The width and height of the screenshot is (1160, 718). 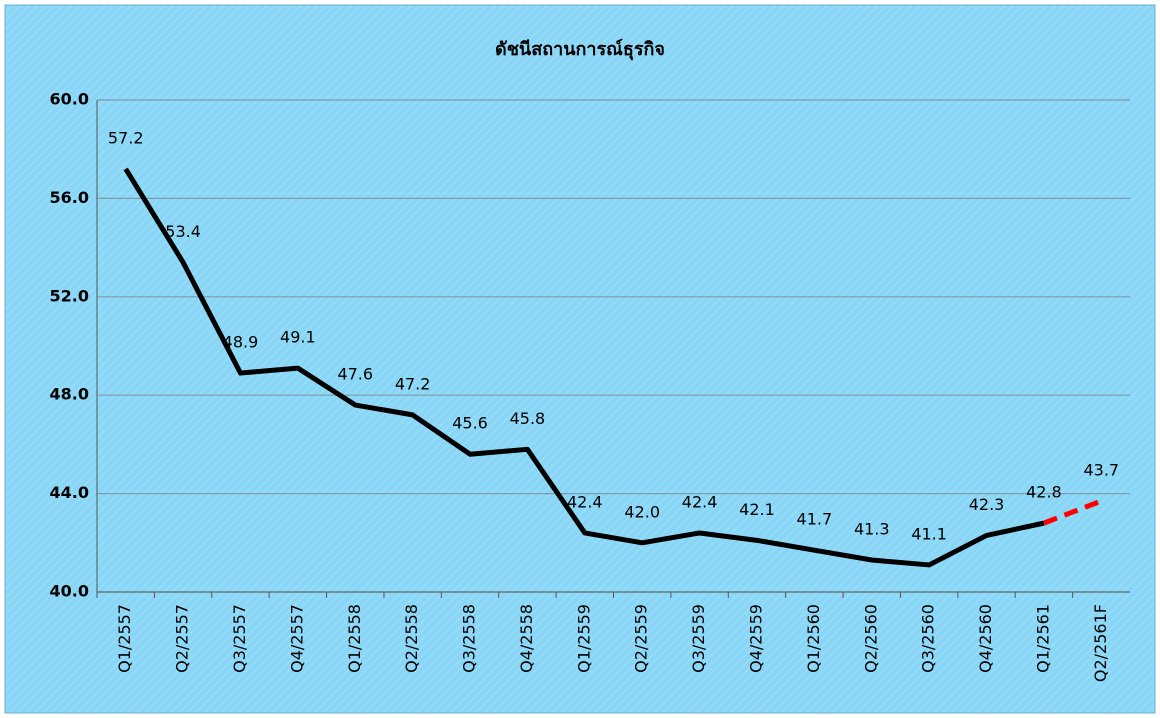 What do you see at coordinates (183, 231) in the screenshot?
I see `data-label: 53.4` at bounding box center [183, 231].